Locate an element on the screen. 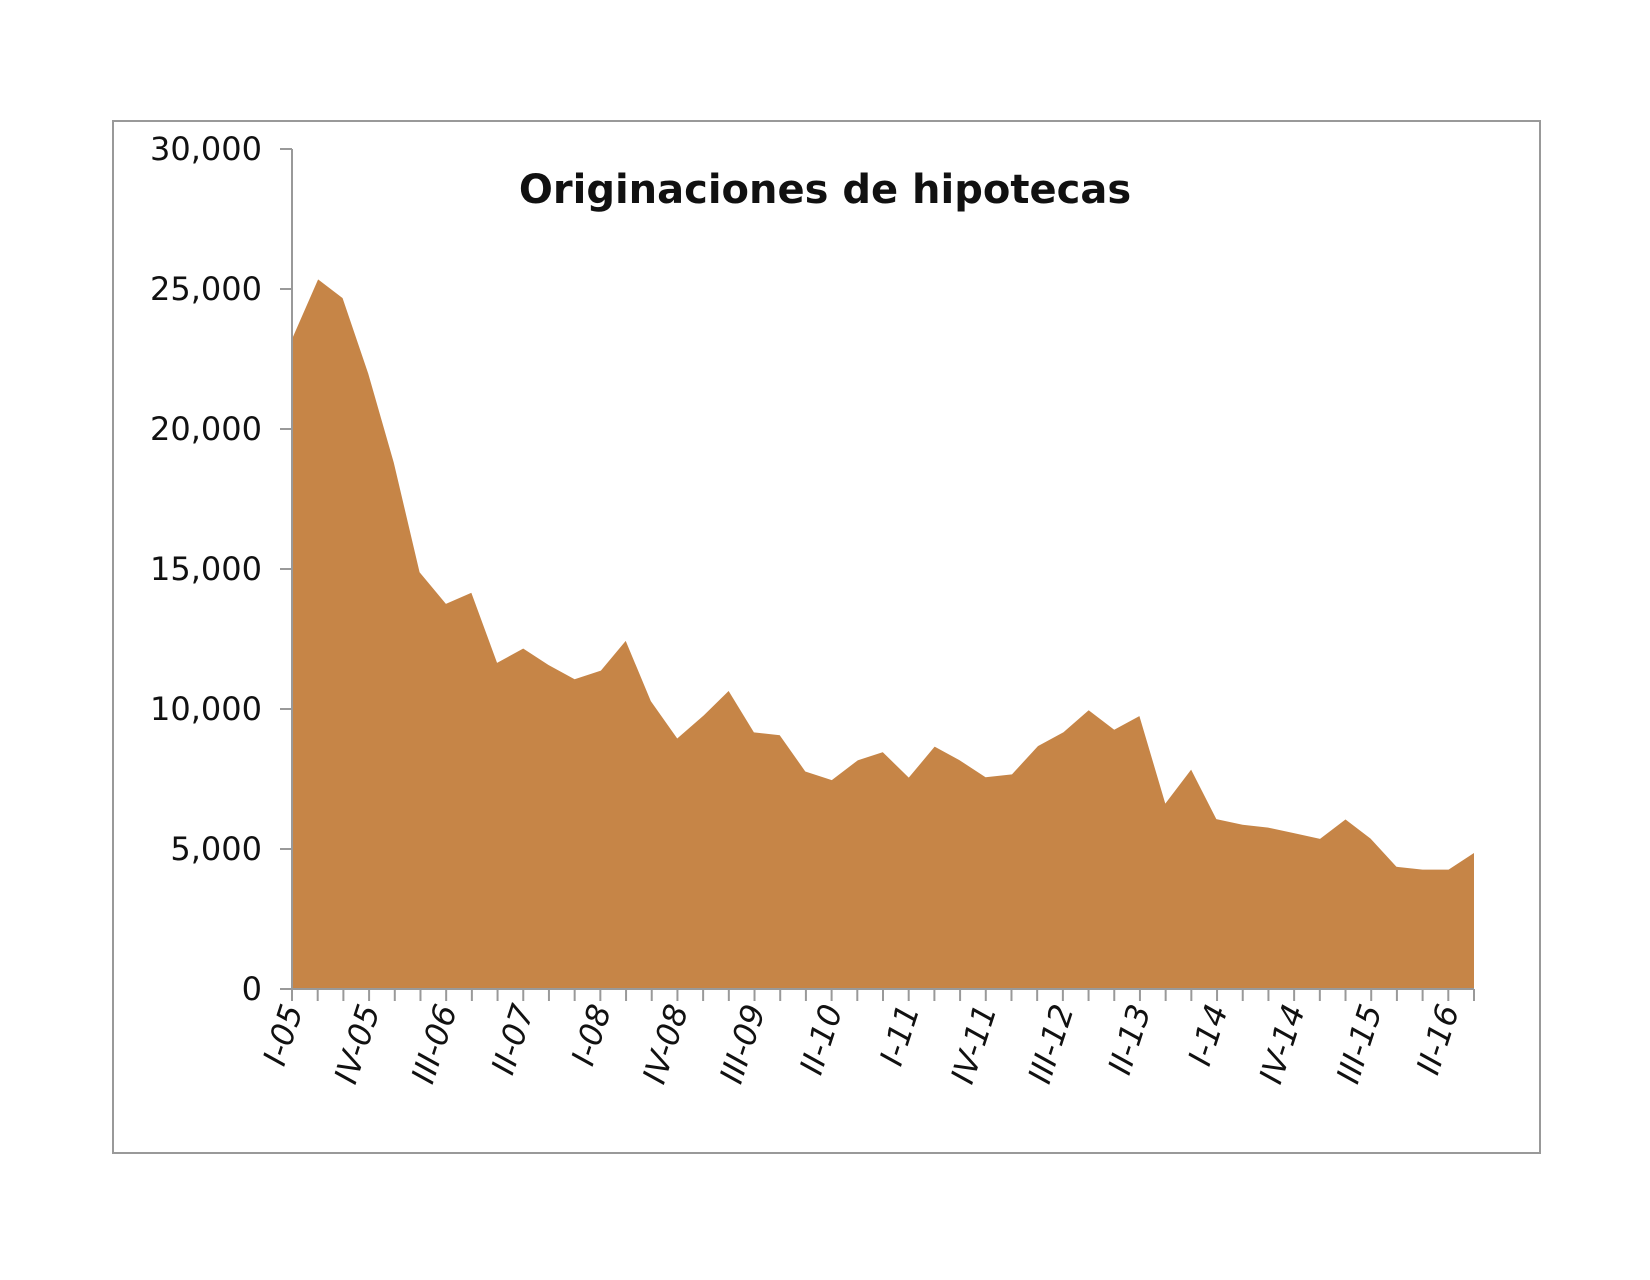 The image size is (1650, 1280). y-tick-label: 15,000 is located at coordinates (206, 569).